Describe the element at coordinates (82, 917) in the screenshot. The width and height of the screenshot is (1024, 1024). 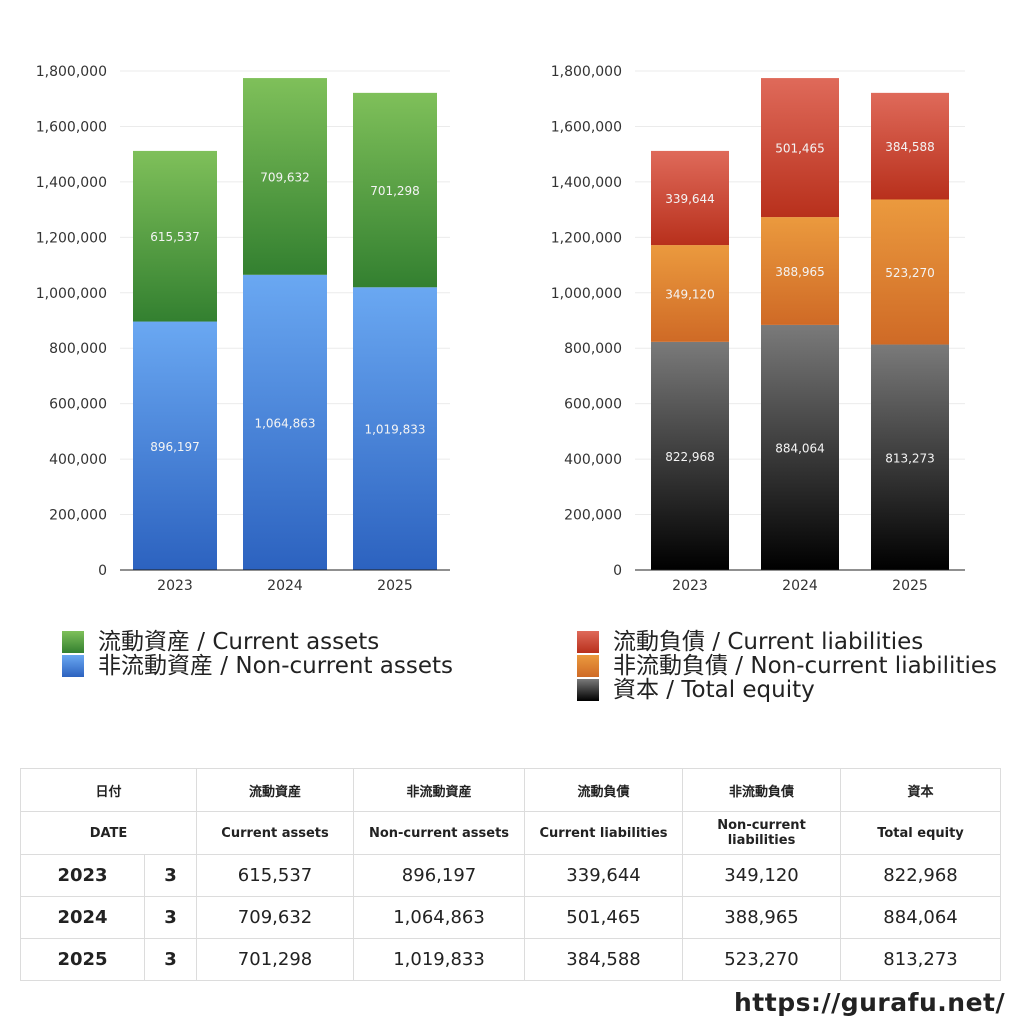
I see `row-year: 2024` at that location.